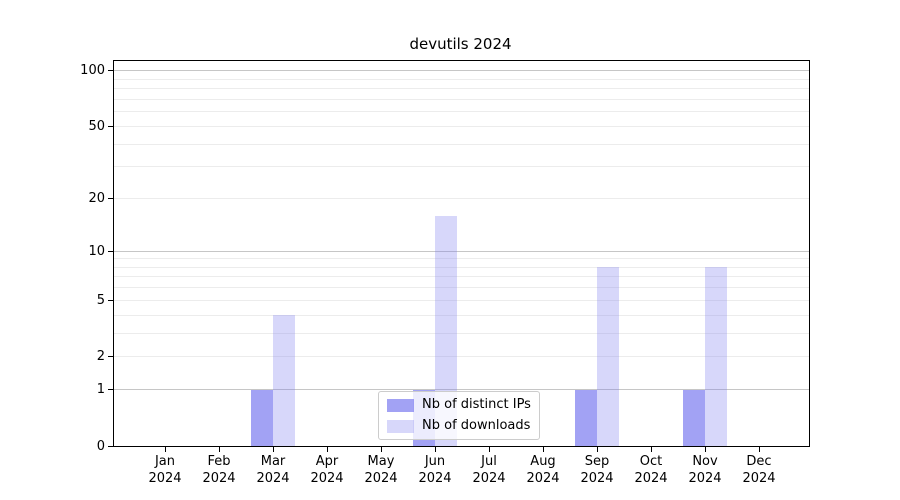 This screenshot has height=500, width=900. I want to click on x-axis-tick-nov, so click(705, 449).